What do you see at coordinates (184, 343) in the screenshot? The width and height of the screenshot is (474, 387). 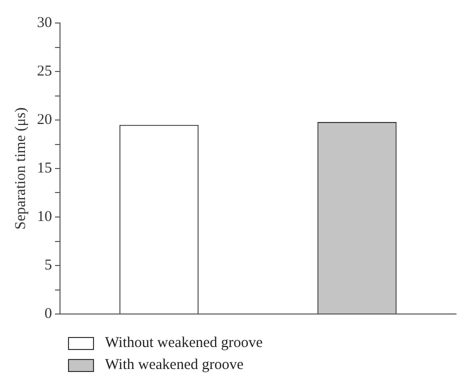 I see `series-label: Without weakened groove` at bounding box center [184, 343].